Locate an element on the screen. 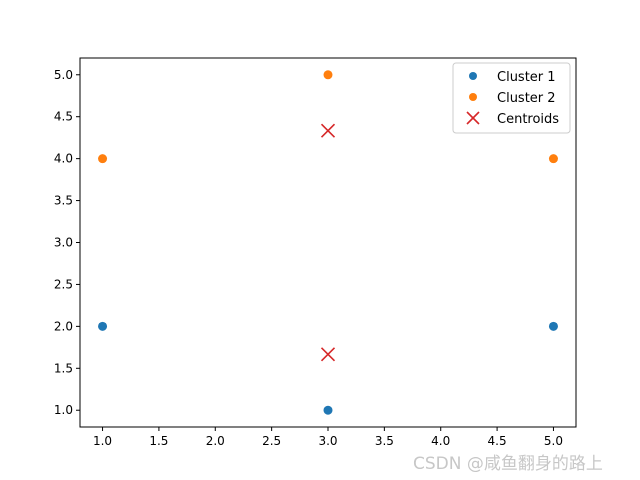  x-axis: 1.0 1.5 2.0 2.5 3.0 3.5 4.0 4.5 5.0 is located at coordinates (328, 437).